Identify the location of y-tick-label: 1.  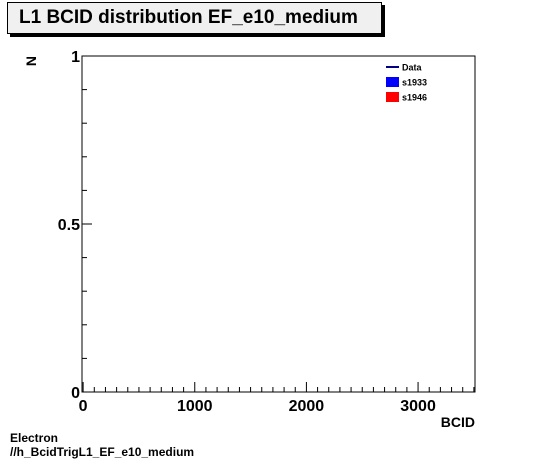
(75, 57).